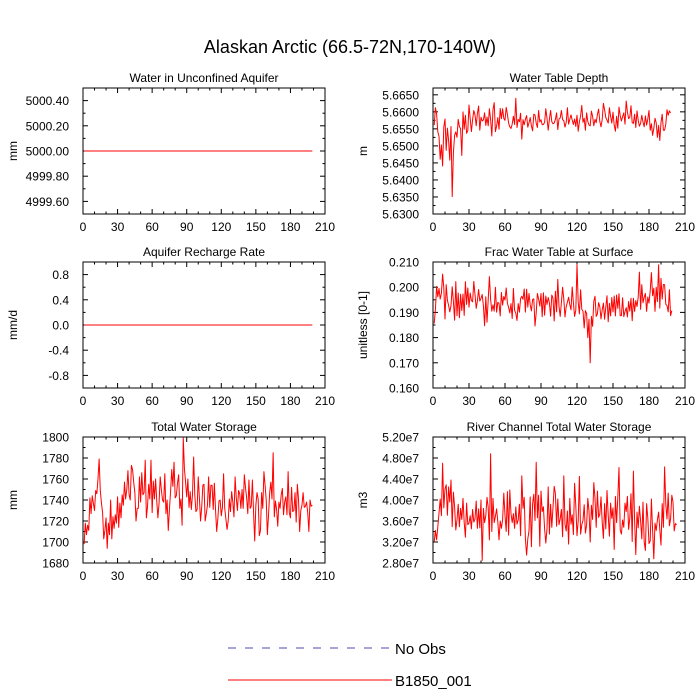  I want to click on chart-title: Water Table Depth, so click(559, 78).